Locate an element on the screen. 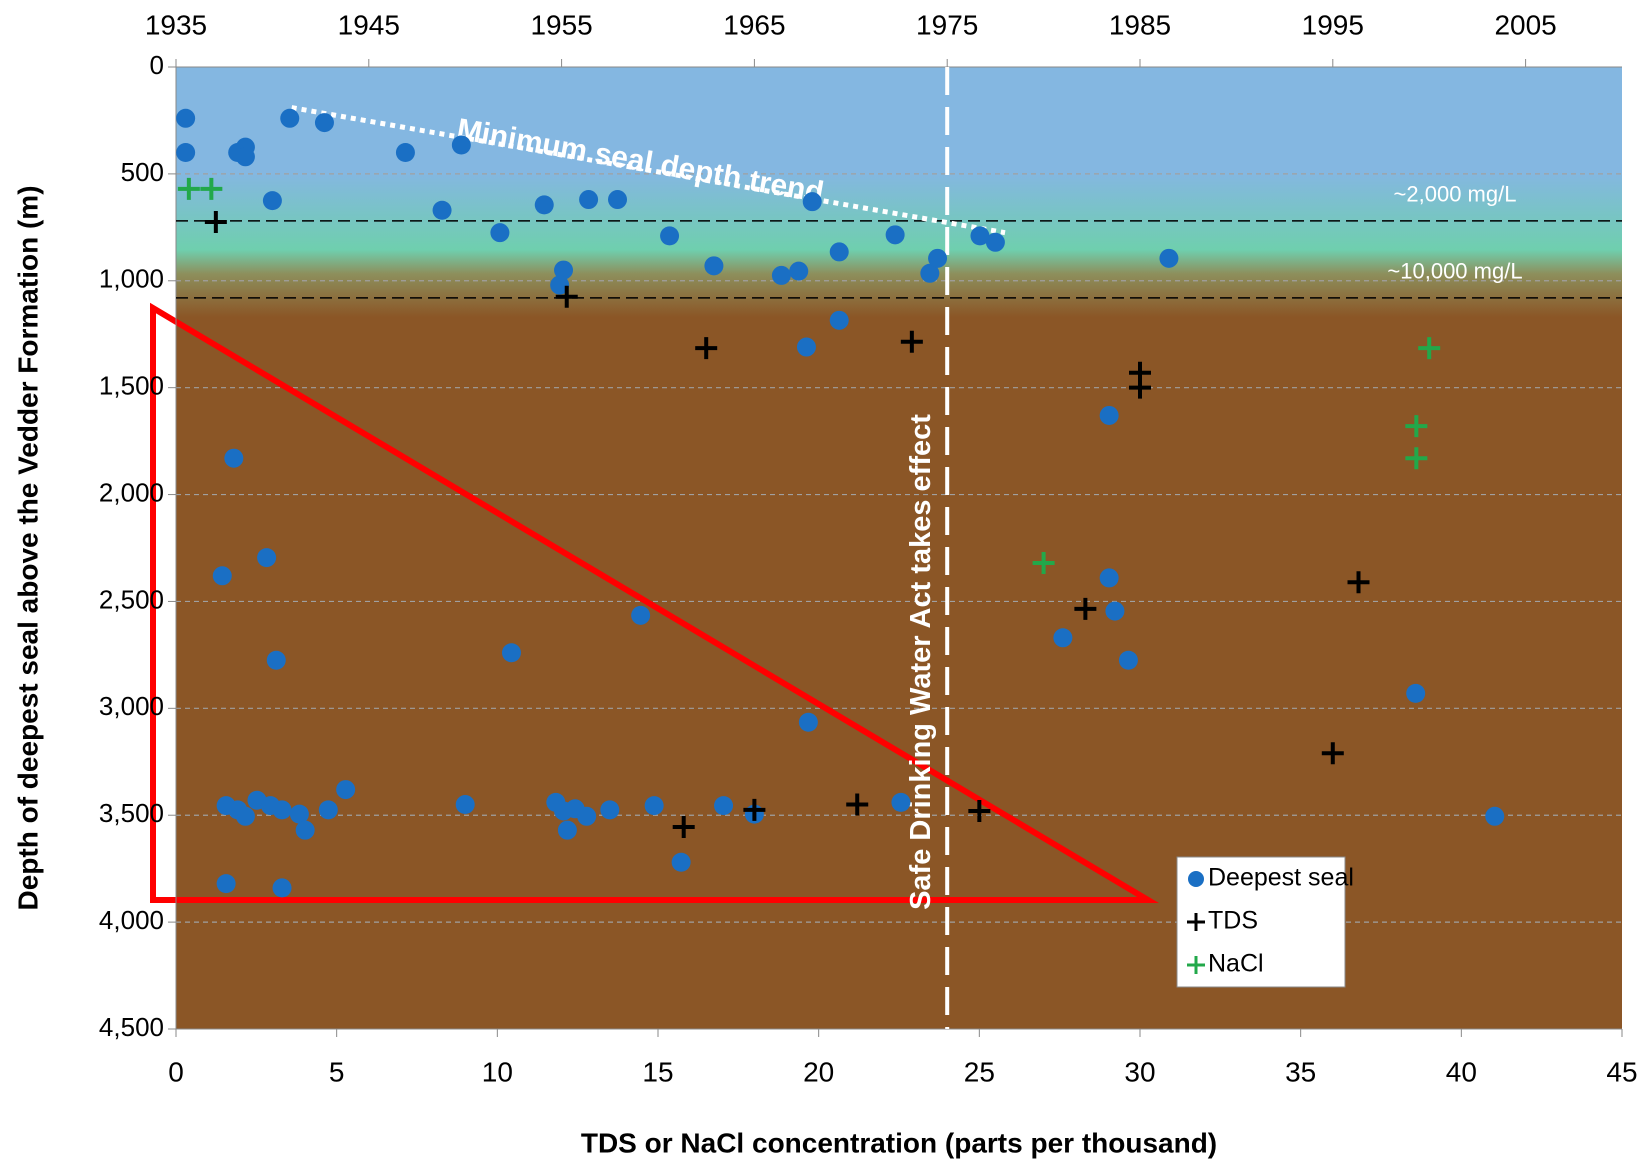  legend-label: NaCl is located at coordinates (1236, 964).